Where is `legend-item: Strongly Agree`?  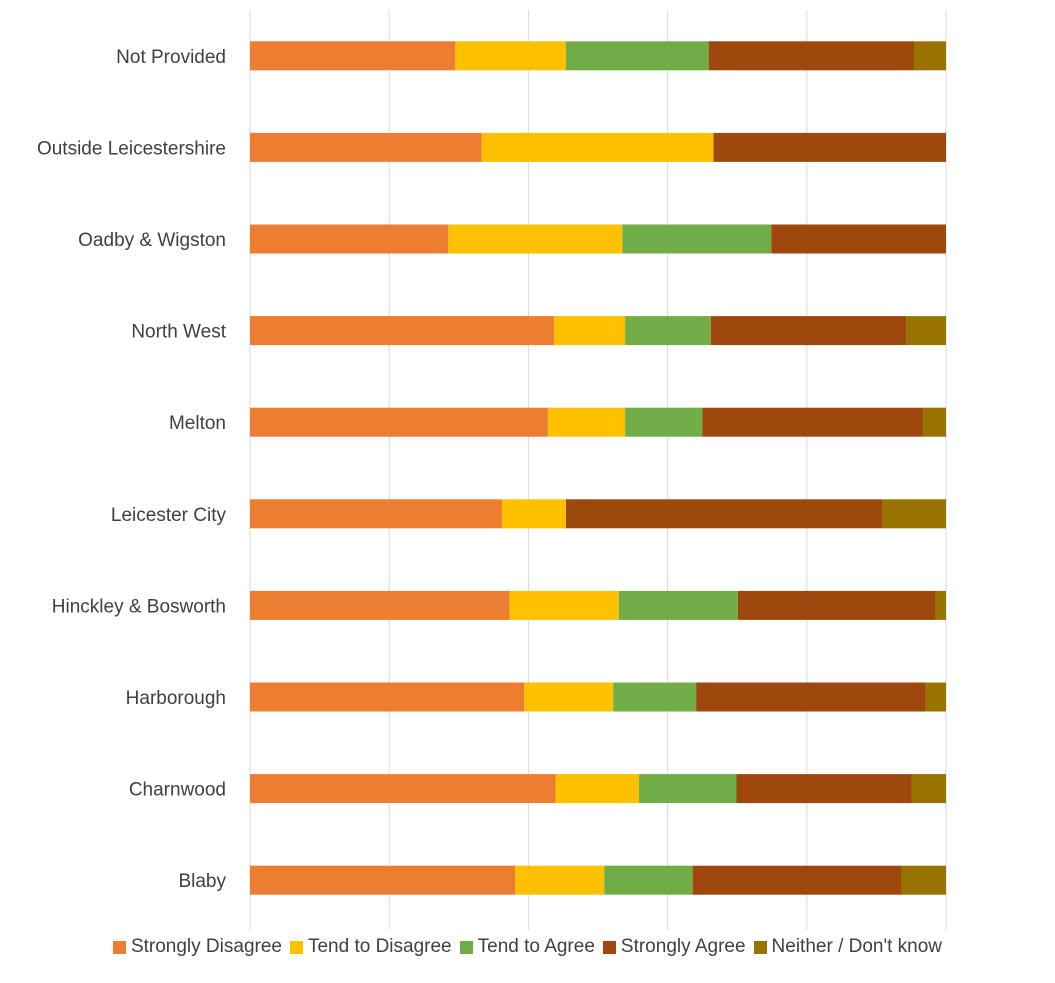 legend-item: Strongly Agree is located at coordinates (674, 947).